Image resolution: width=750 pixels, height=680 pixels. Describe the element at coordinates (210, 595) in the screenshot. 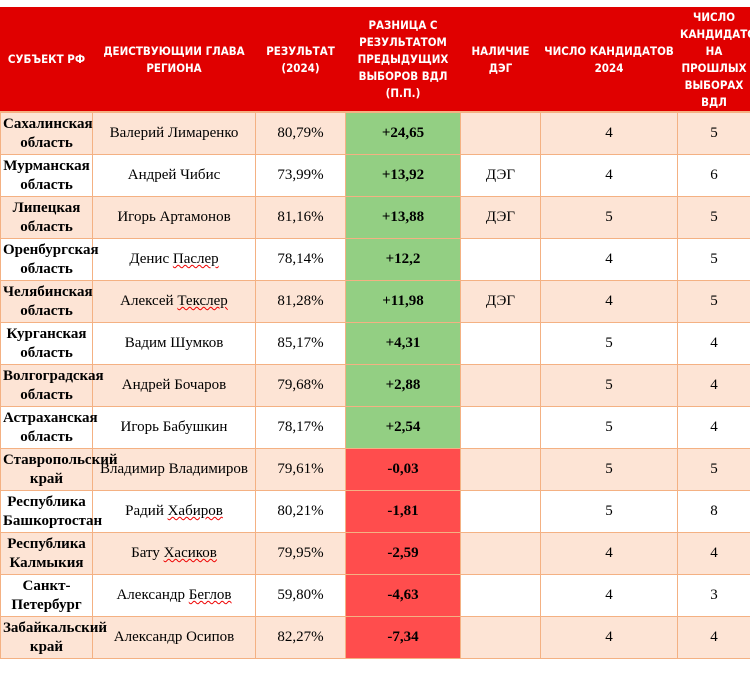

I see `head-surname: Беглов` at that location.